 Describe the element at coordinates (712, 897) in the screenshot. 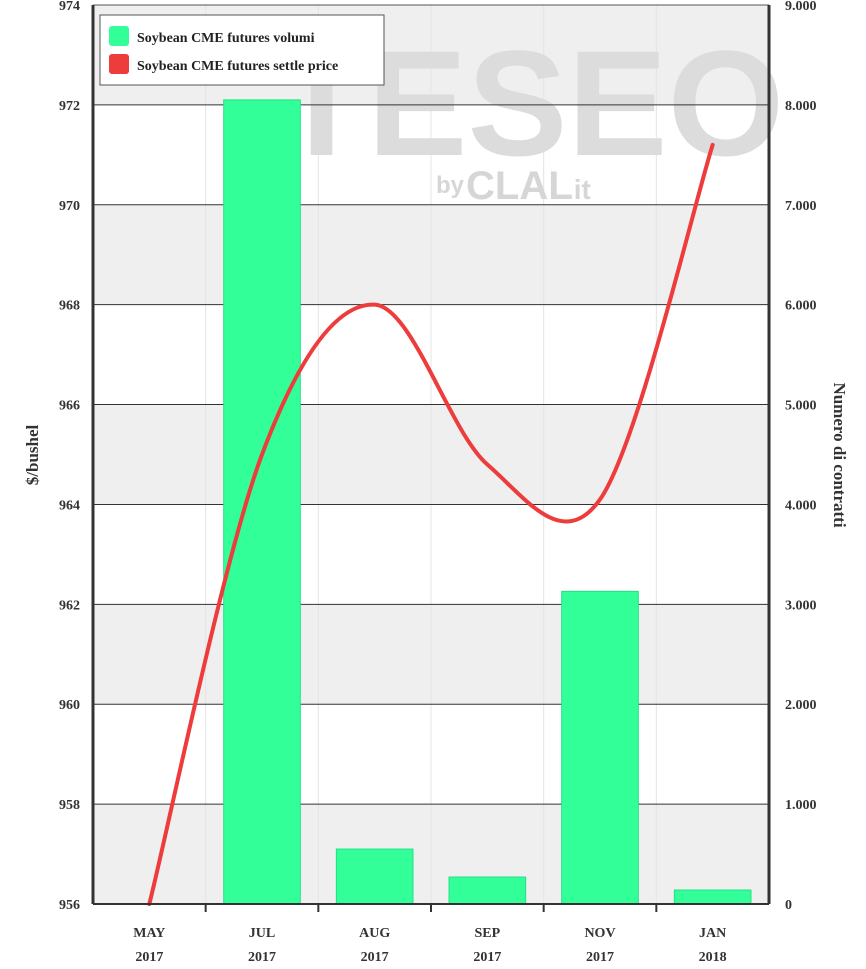

I see `bar-jan-2018` at that location.